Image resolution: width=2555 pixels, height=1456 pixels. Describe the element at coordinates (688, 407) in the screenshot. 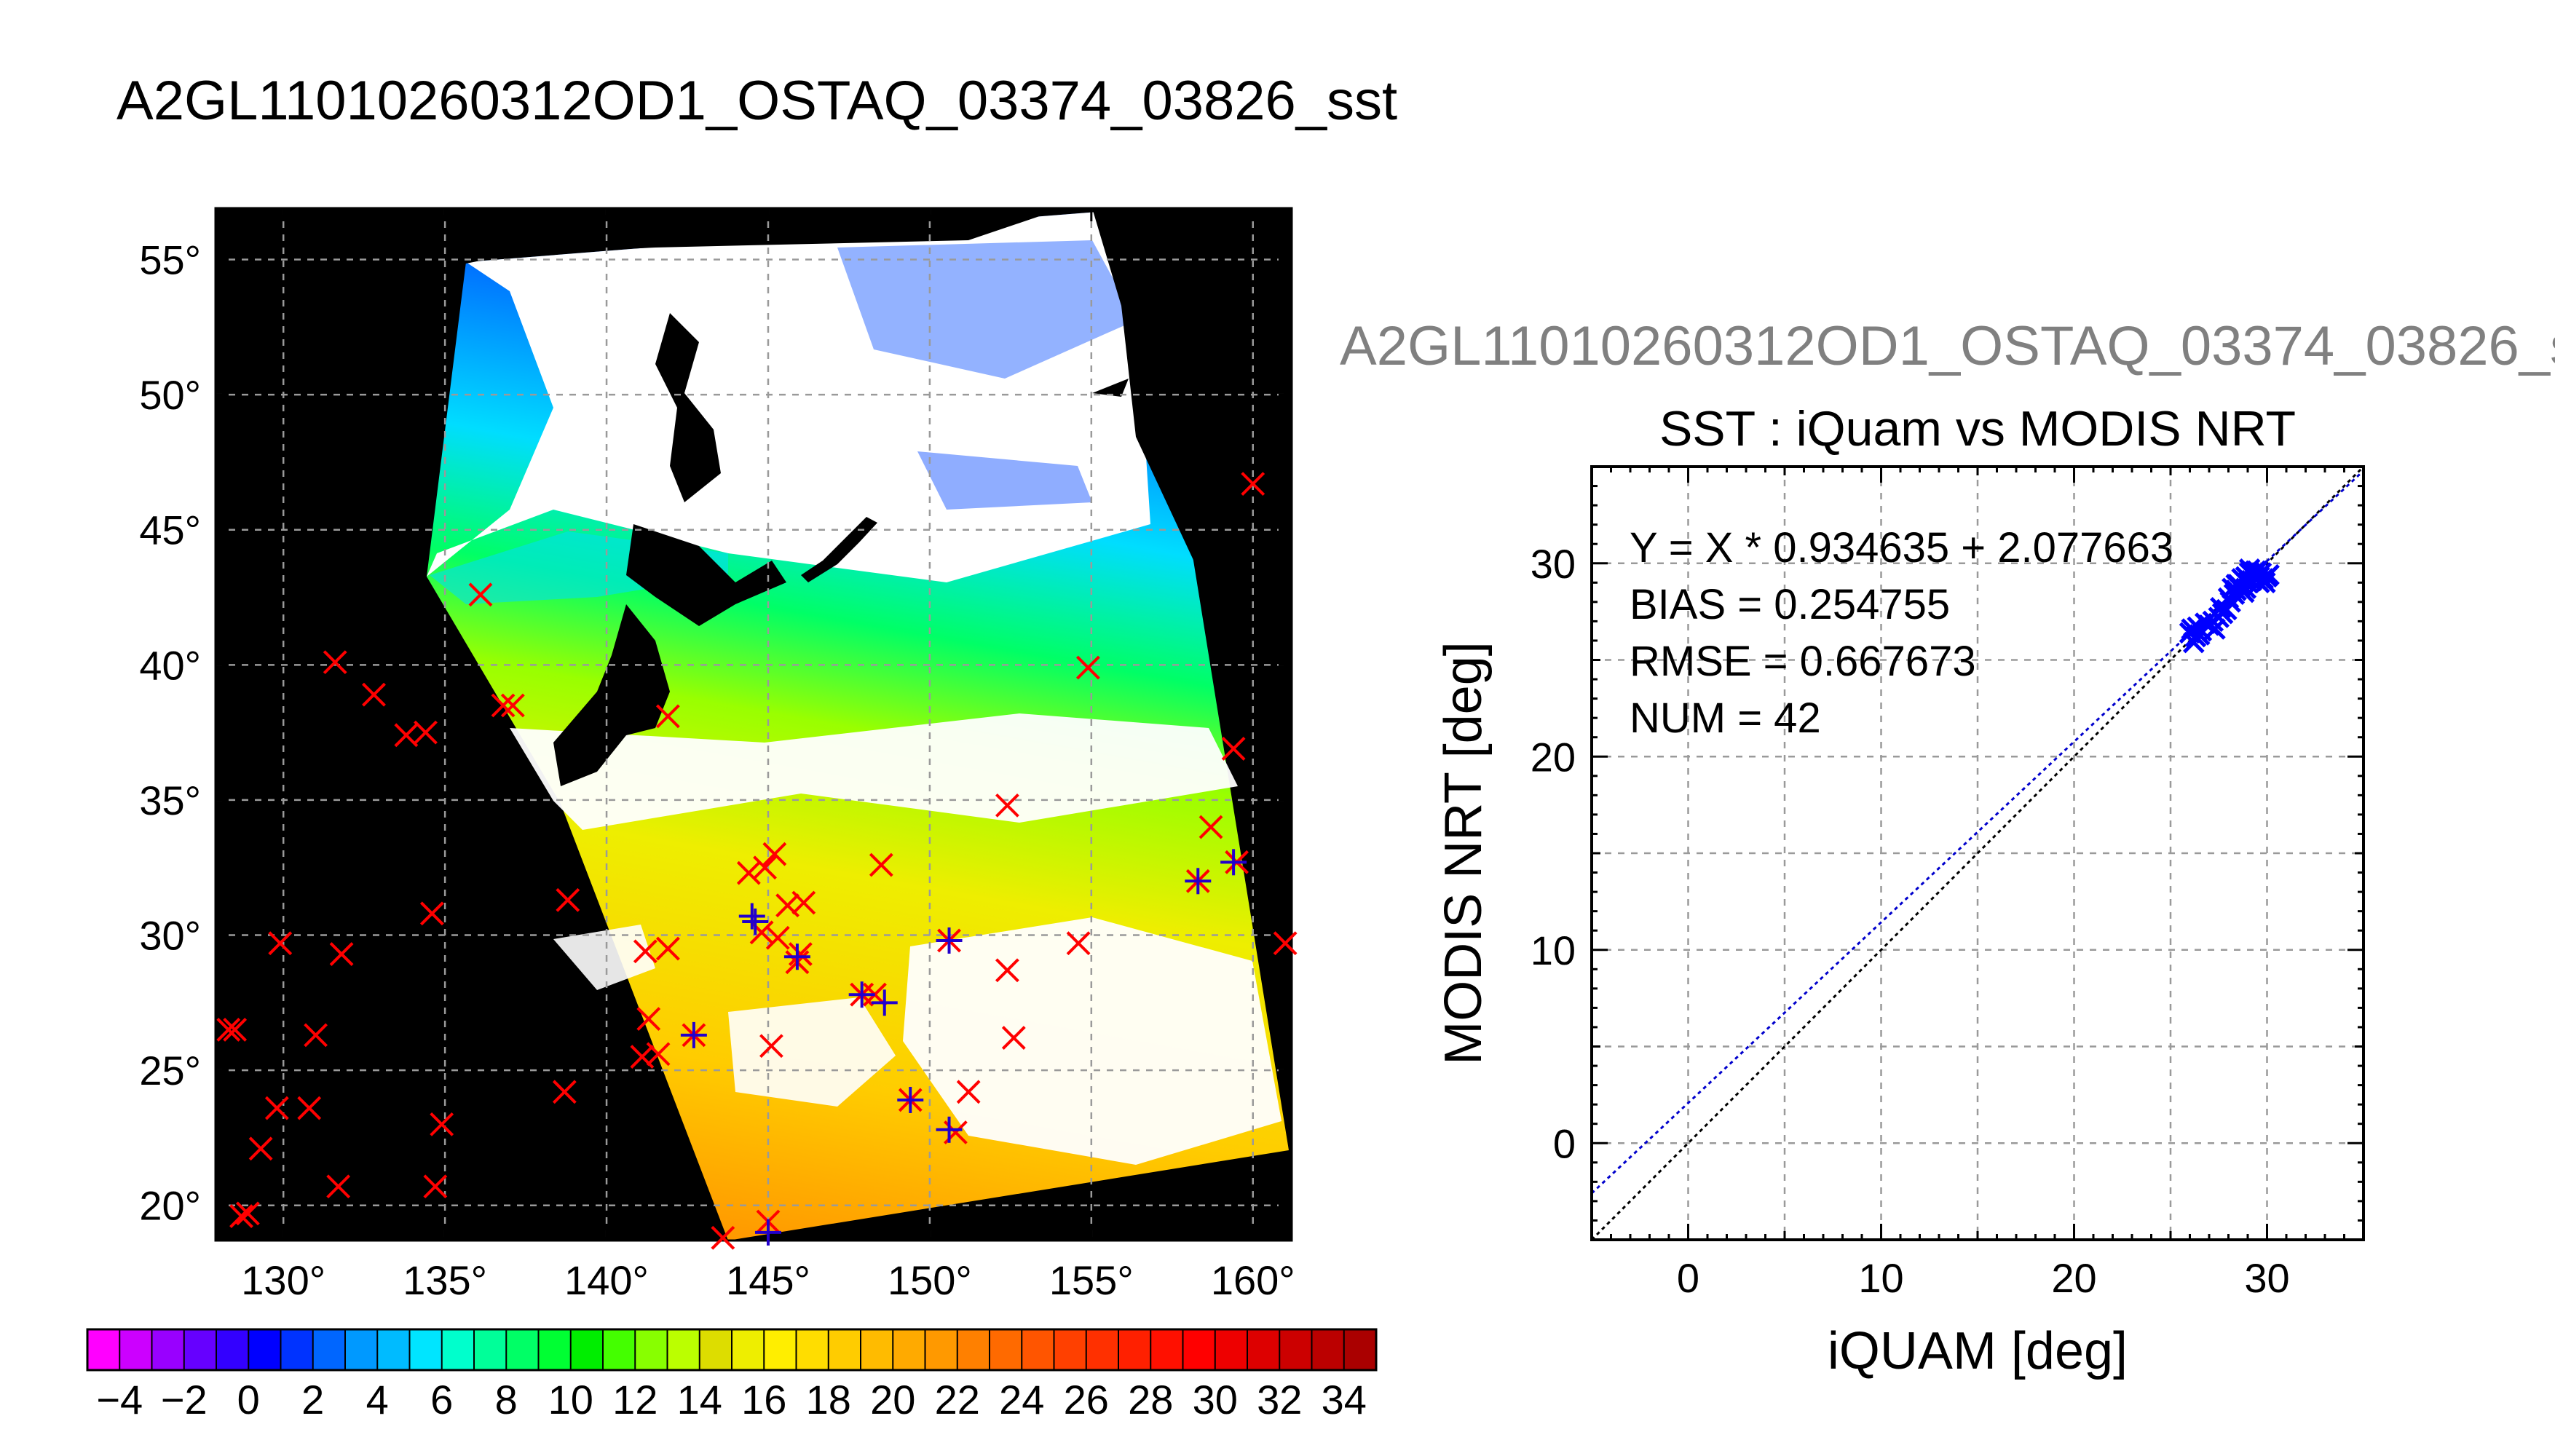

I see `land-sakhalin` at that location.